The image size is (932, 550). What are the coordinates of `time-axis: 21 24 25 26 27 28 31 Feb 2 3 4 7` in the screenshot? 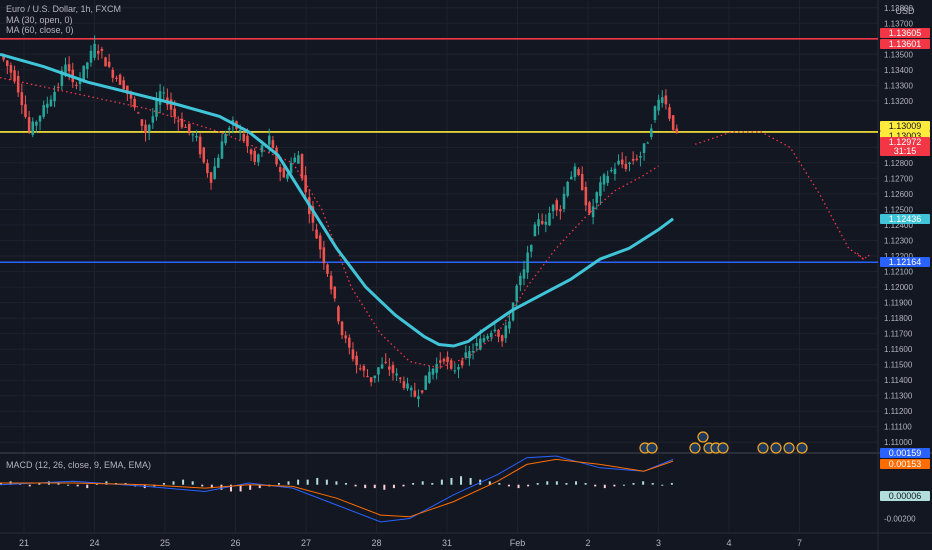 It's located at (410, 543).